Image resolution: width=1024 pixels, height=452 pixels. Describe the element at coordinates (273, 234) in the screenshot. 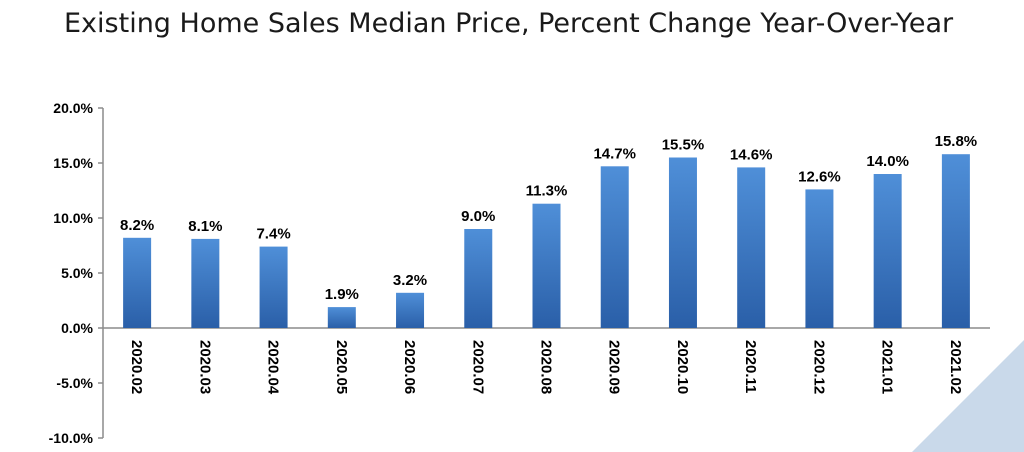

I see `data-label: 7.4%` at that location.